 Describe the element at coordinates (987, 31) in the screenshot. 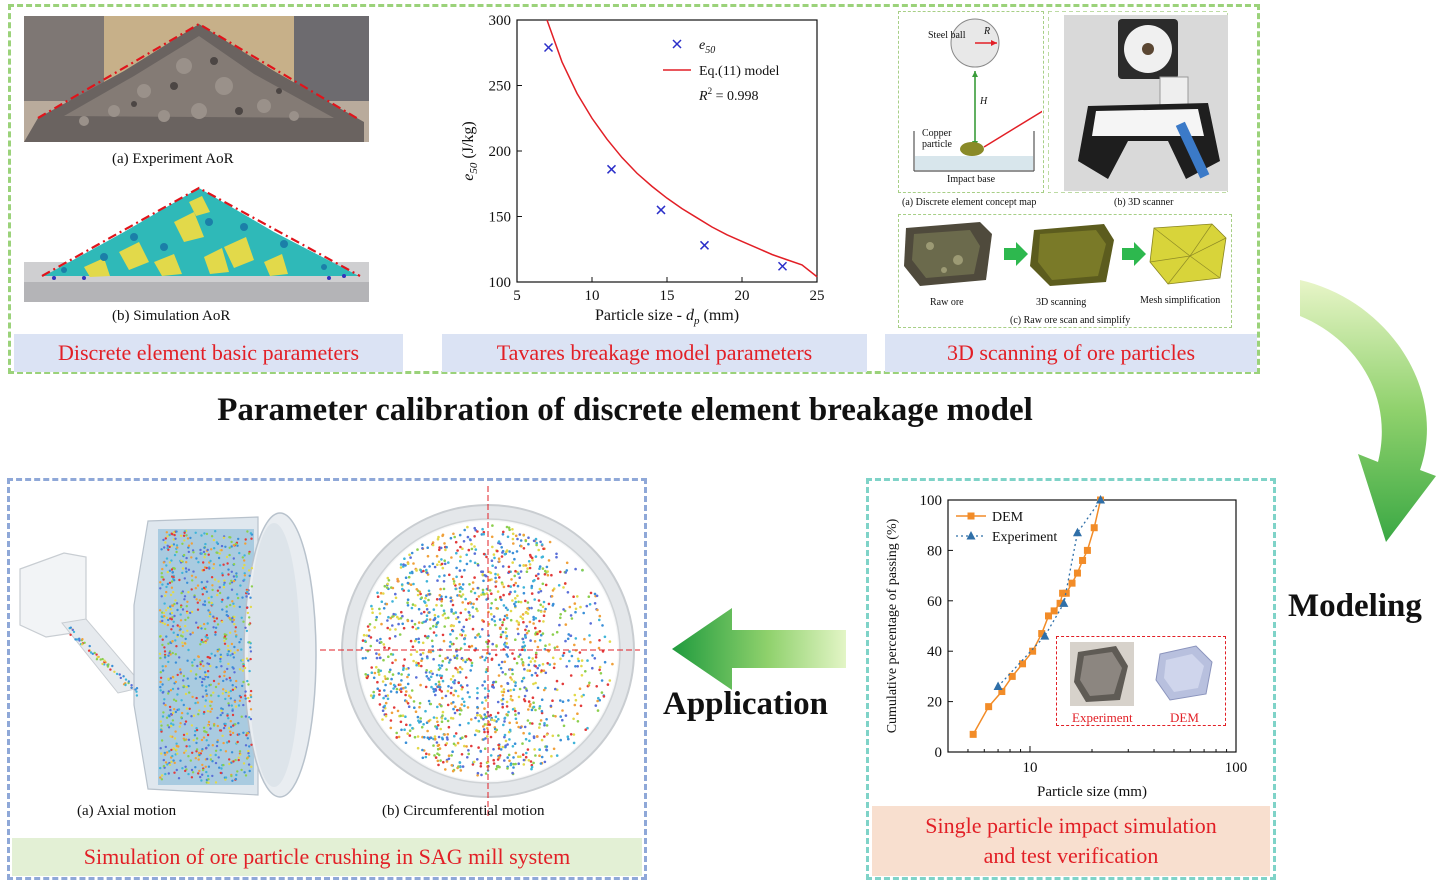

I see `radius-label: R` at that location.